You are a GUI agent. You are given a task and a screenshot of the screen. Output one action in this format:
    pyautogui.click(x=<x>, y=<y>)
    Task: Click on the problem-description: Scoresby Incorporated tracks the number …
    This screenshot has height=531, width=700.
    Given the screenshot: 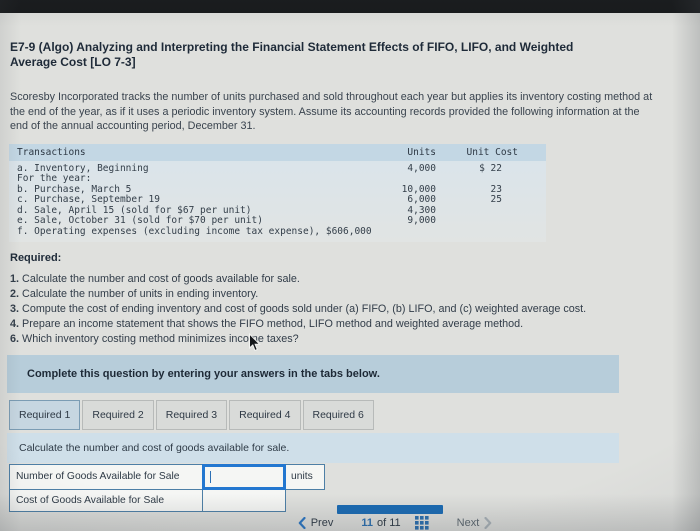 What is the action you would take?
    pyautogui.click(x=331, y=111)
    